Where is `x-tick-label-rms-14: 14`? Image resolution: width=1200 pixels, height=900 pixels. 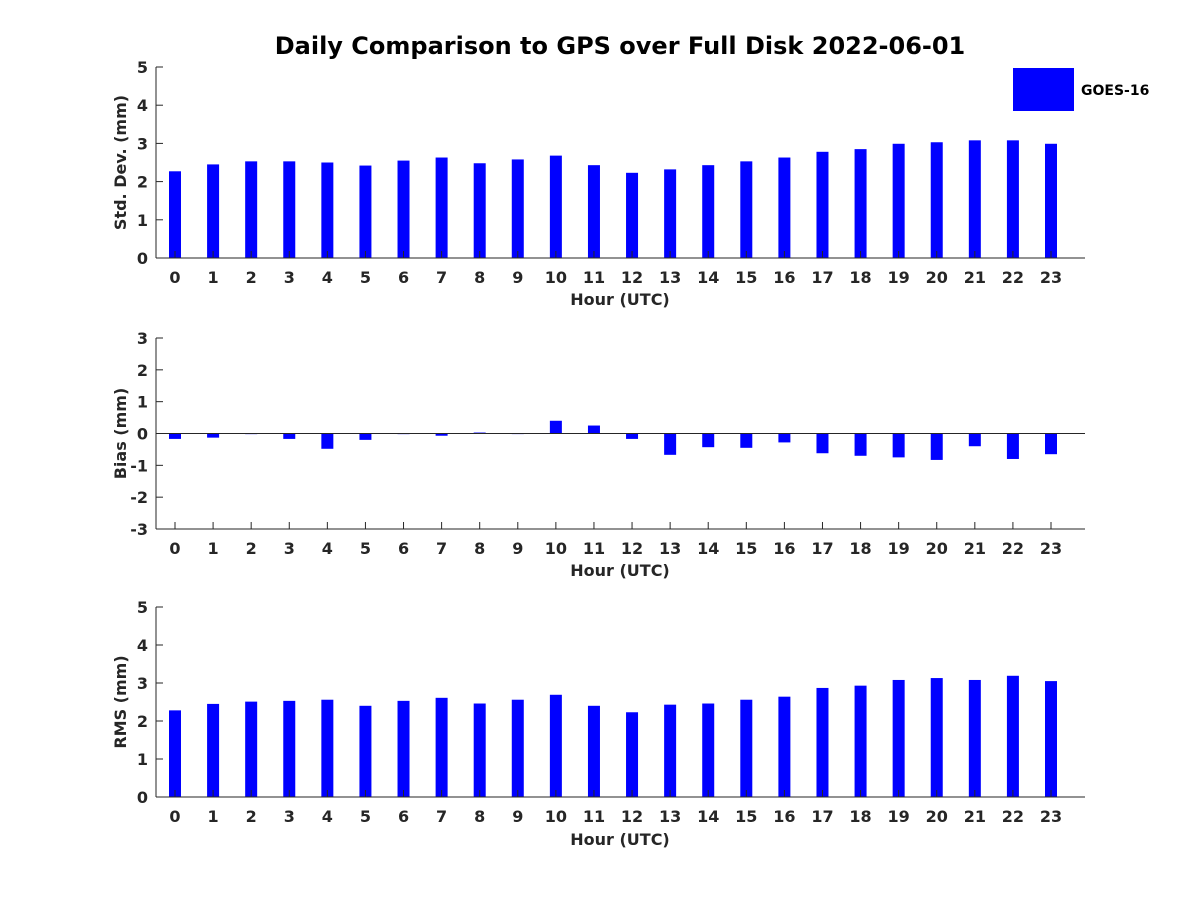
x-tick-label-rms-14: 14 is located at coordinates (708, 816).